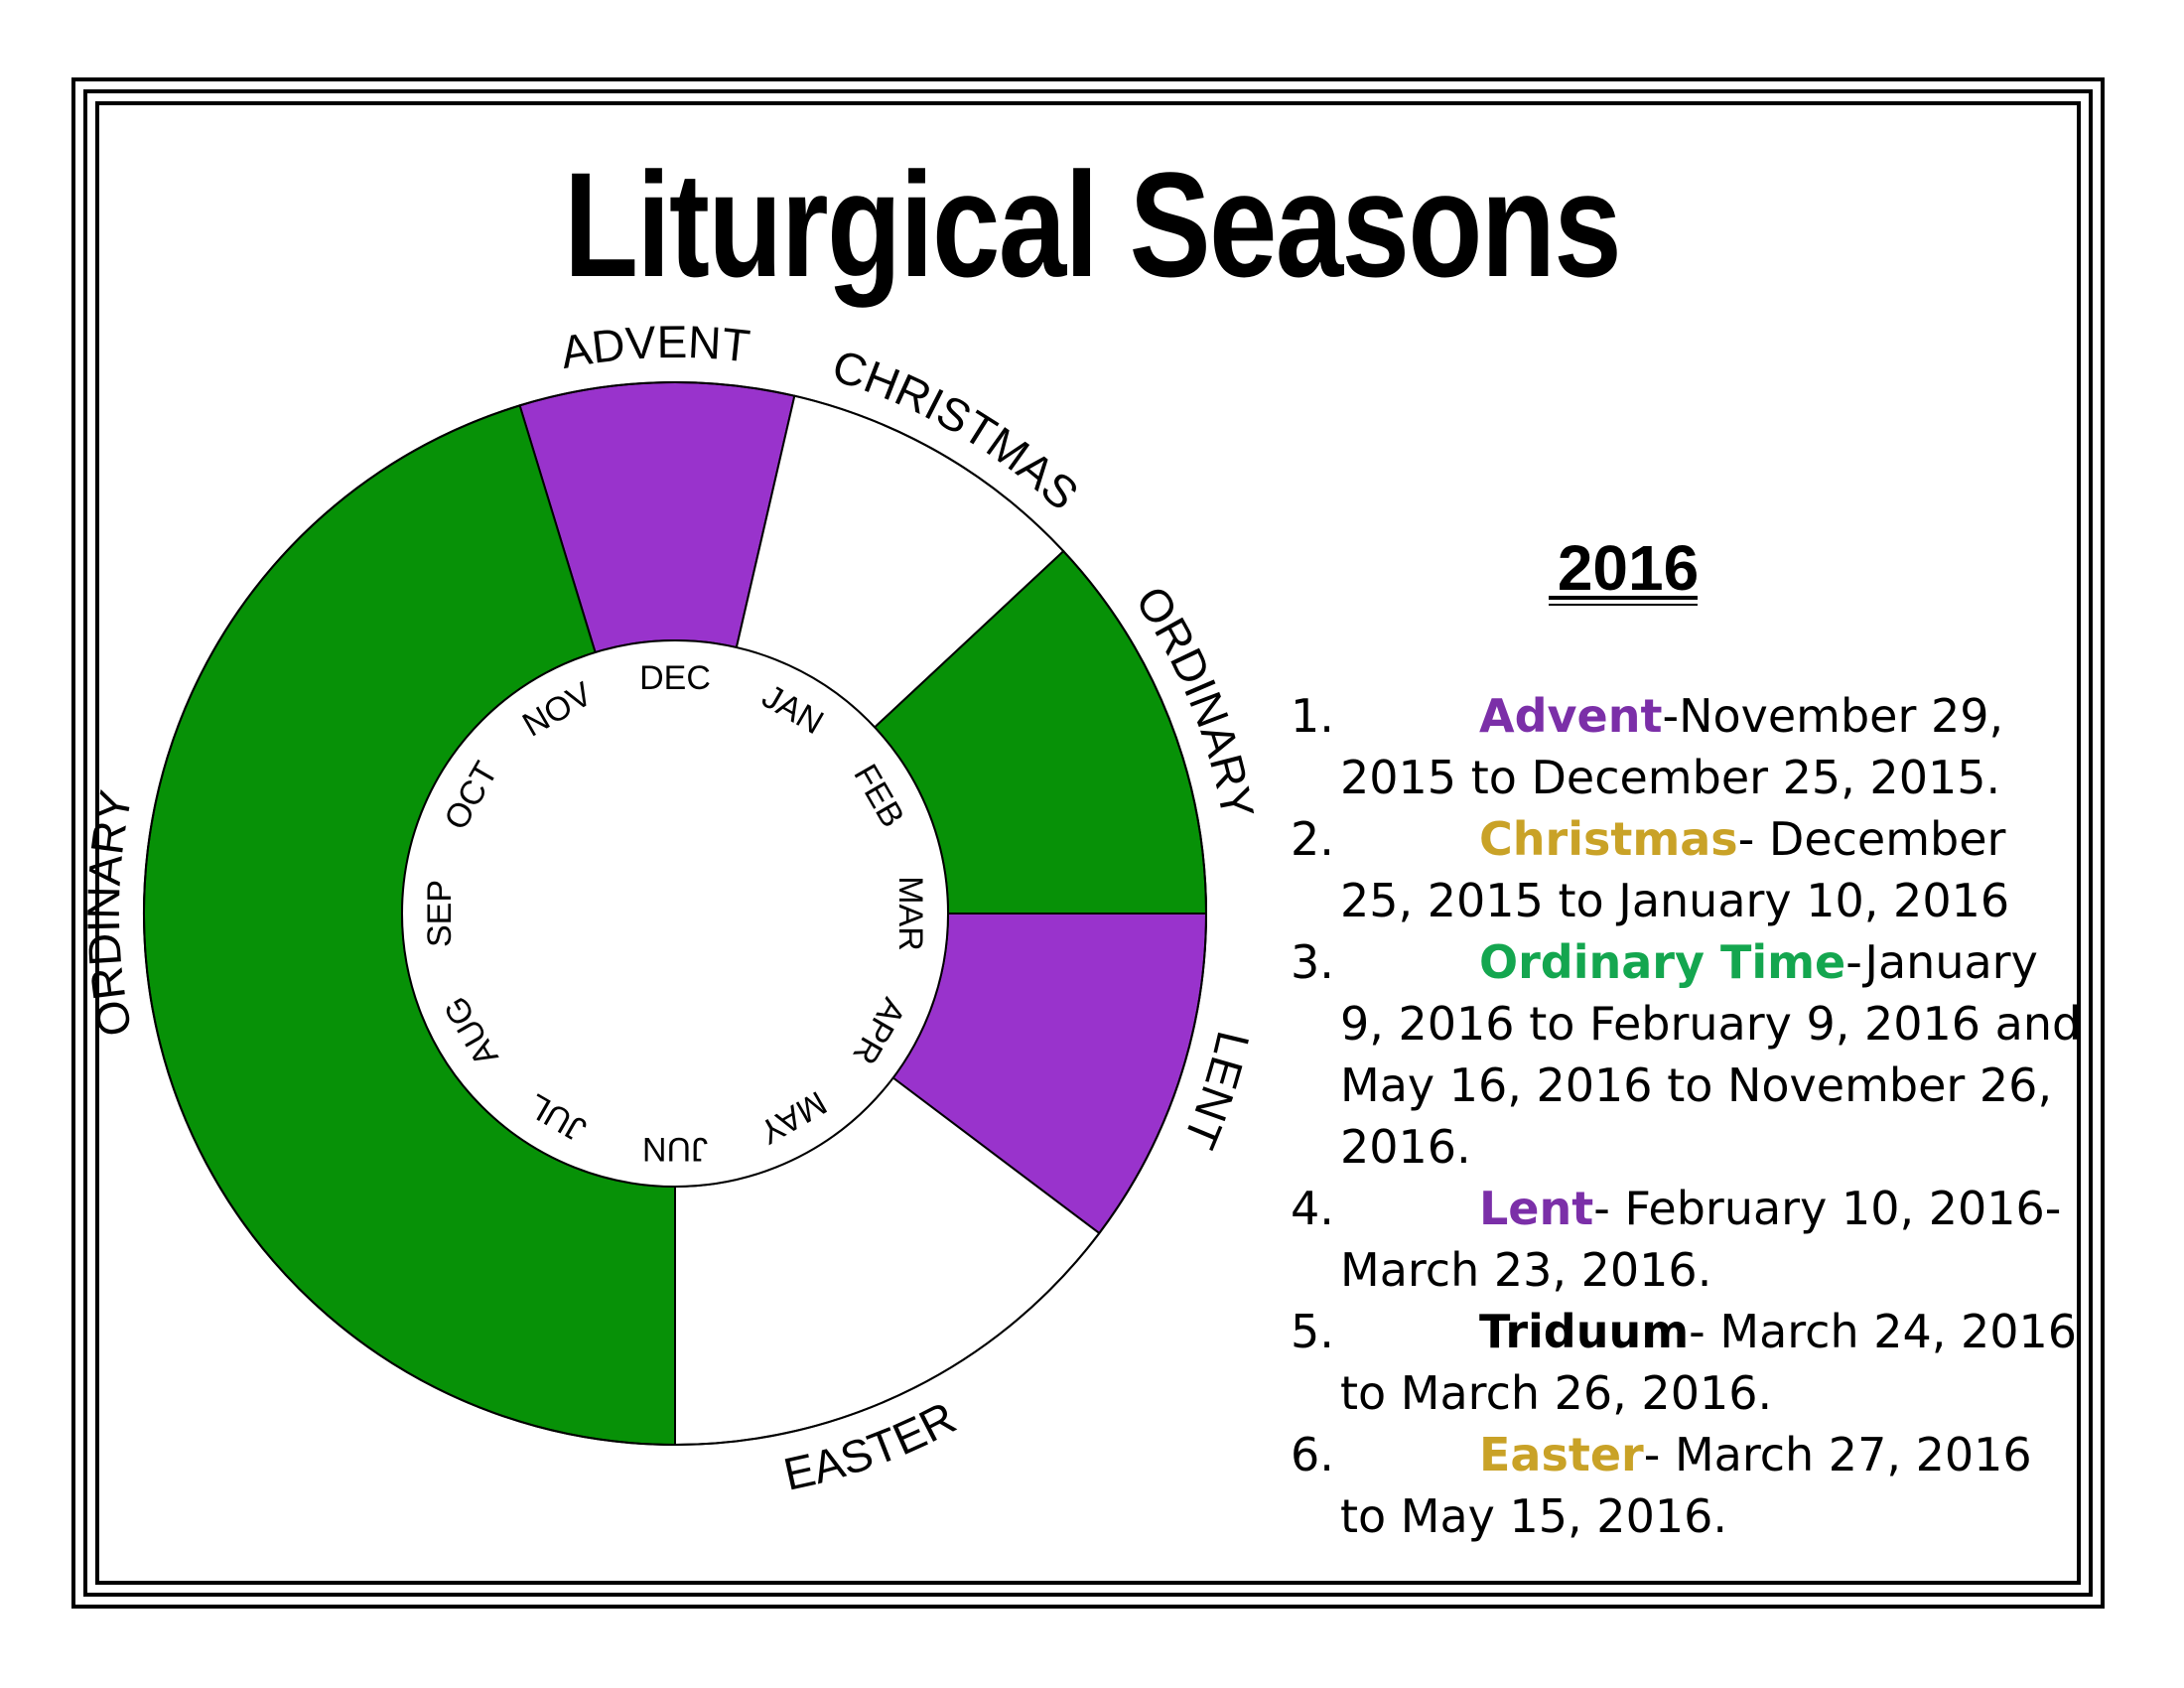 The image size is (2184, 1688). What do you see at coordinates (1623, 598) in the screenshot?
I see `year-underline` at bounding box center [1623, 598].